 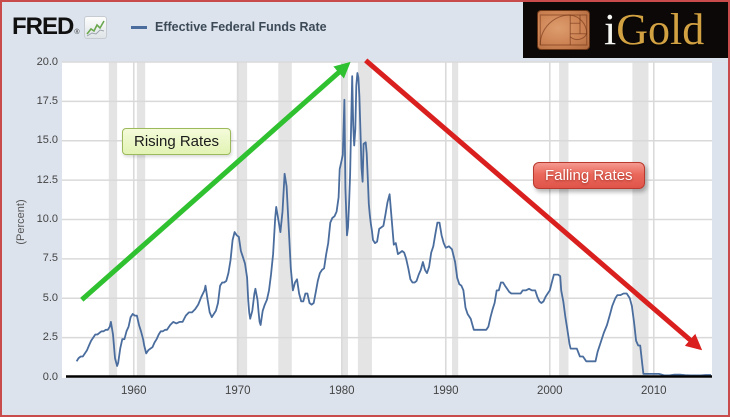 What do you see at coordinates (654, 29) in the screenshot?
I see `igold-logo-text: iGold` at bounding box center [654, 29].